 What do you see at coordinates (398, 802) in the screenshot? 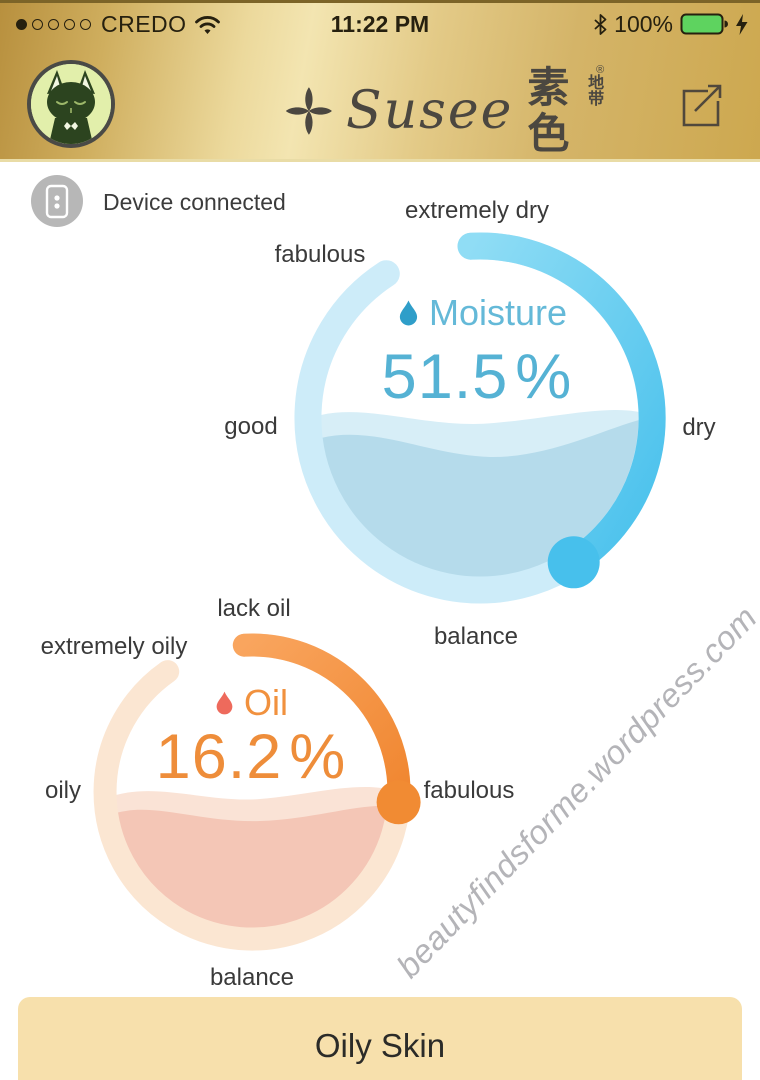
I see `oil-progress-dot` at bounding box center [398, 802].